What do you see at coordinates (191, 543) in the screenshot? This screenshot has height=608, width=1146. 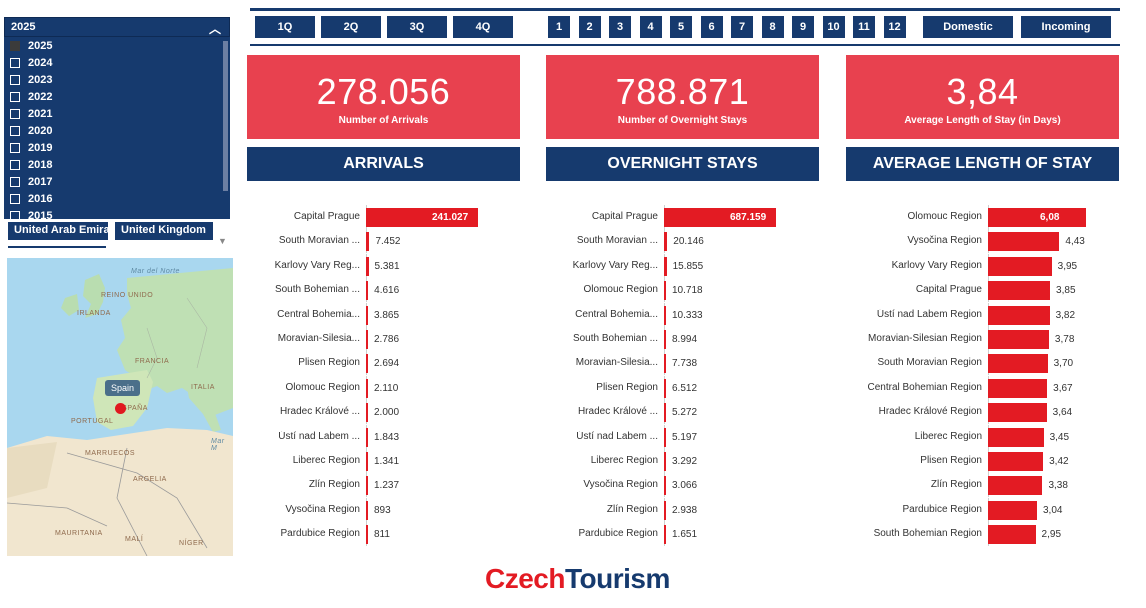 I see `map-label-niger: NÍGER` at bounding box center [191, 543].